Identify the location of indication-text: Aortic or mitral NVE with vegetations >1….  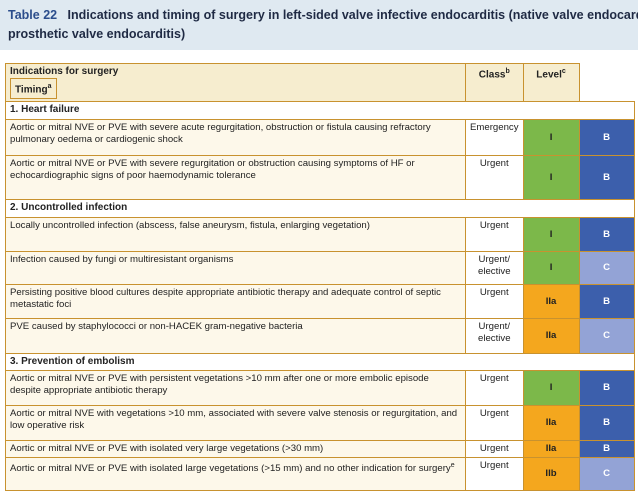
(234, 420).